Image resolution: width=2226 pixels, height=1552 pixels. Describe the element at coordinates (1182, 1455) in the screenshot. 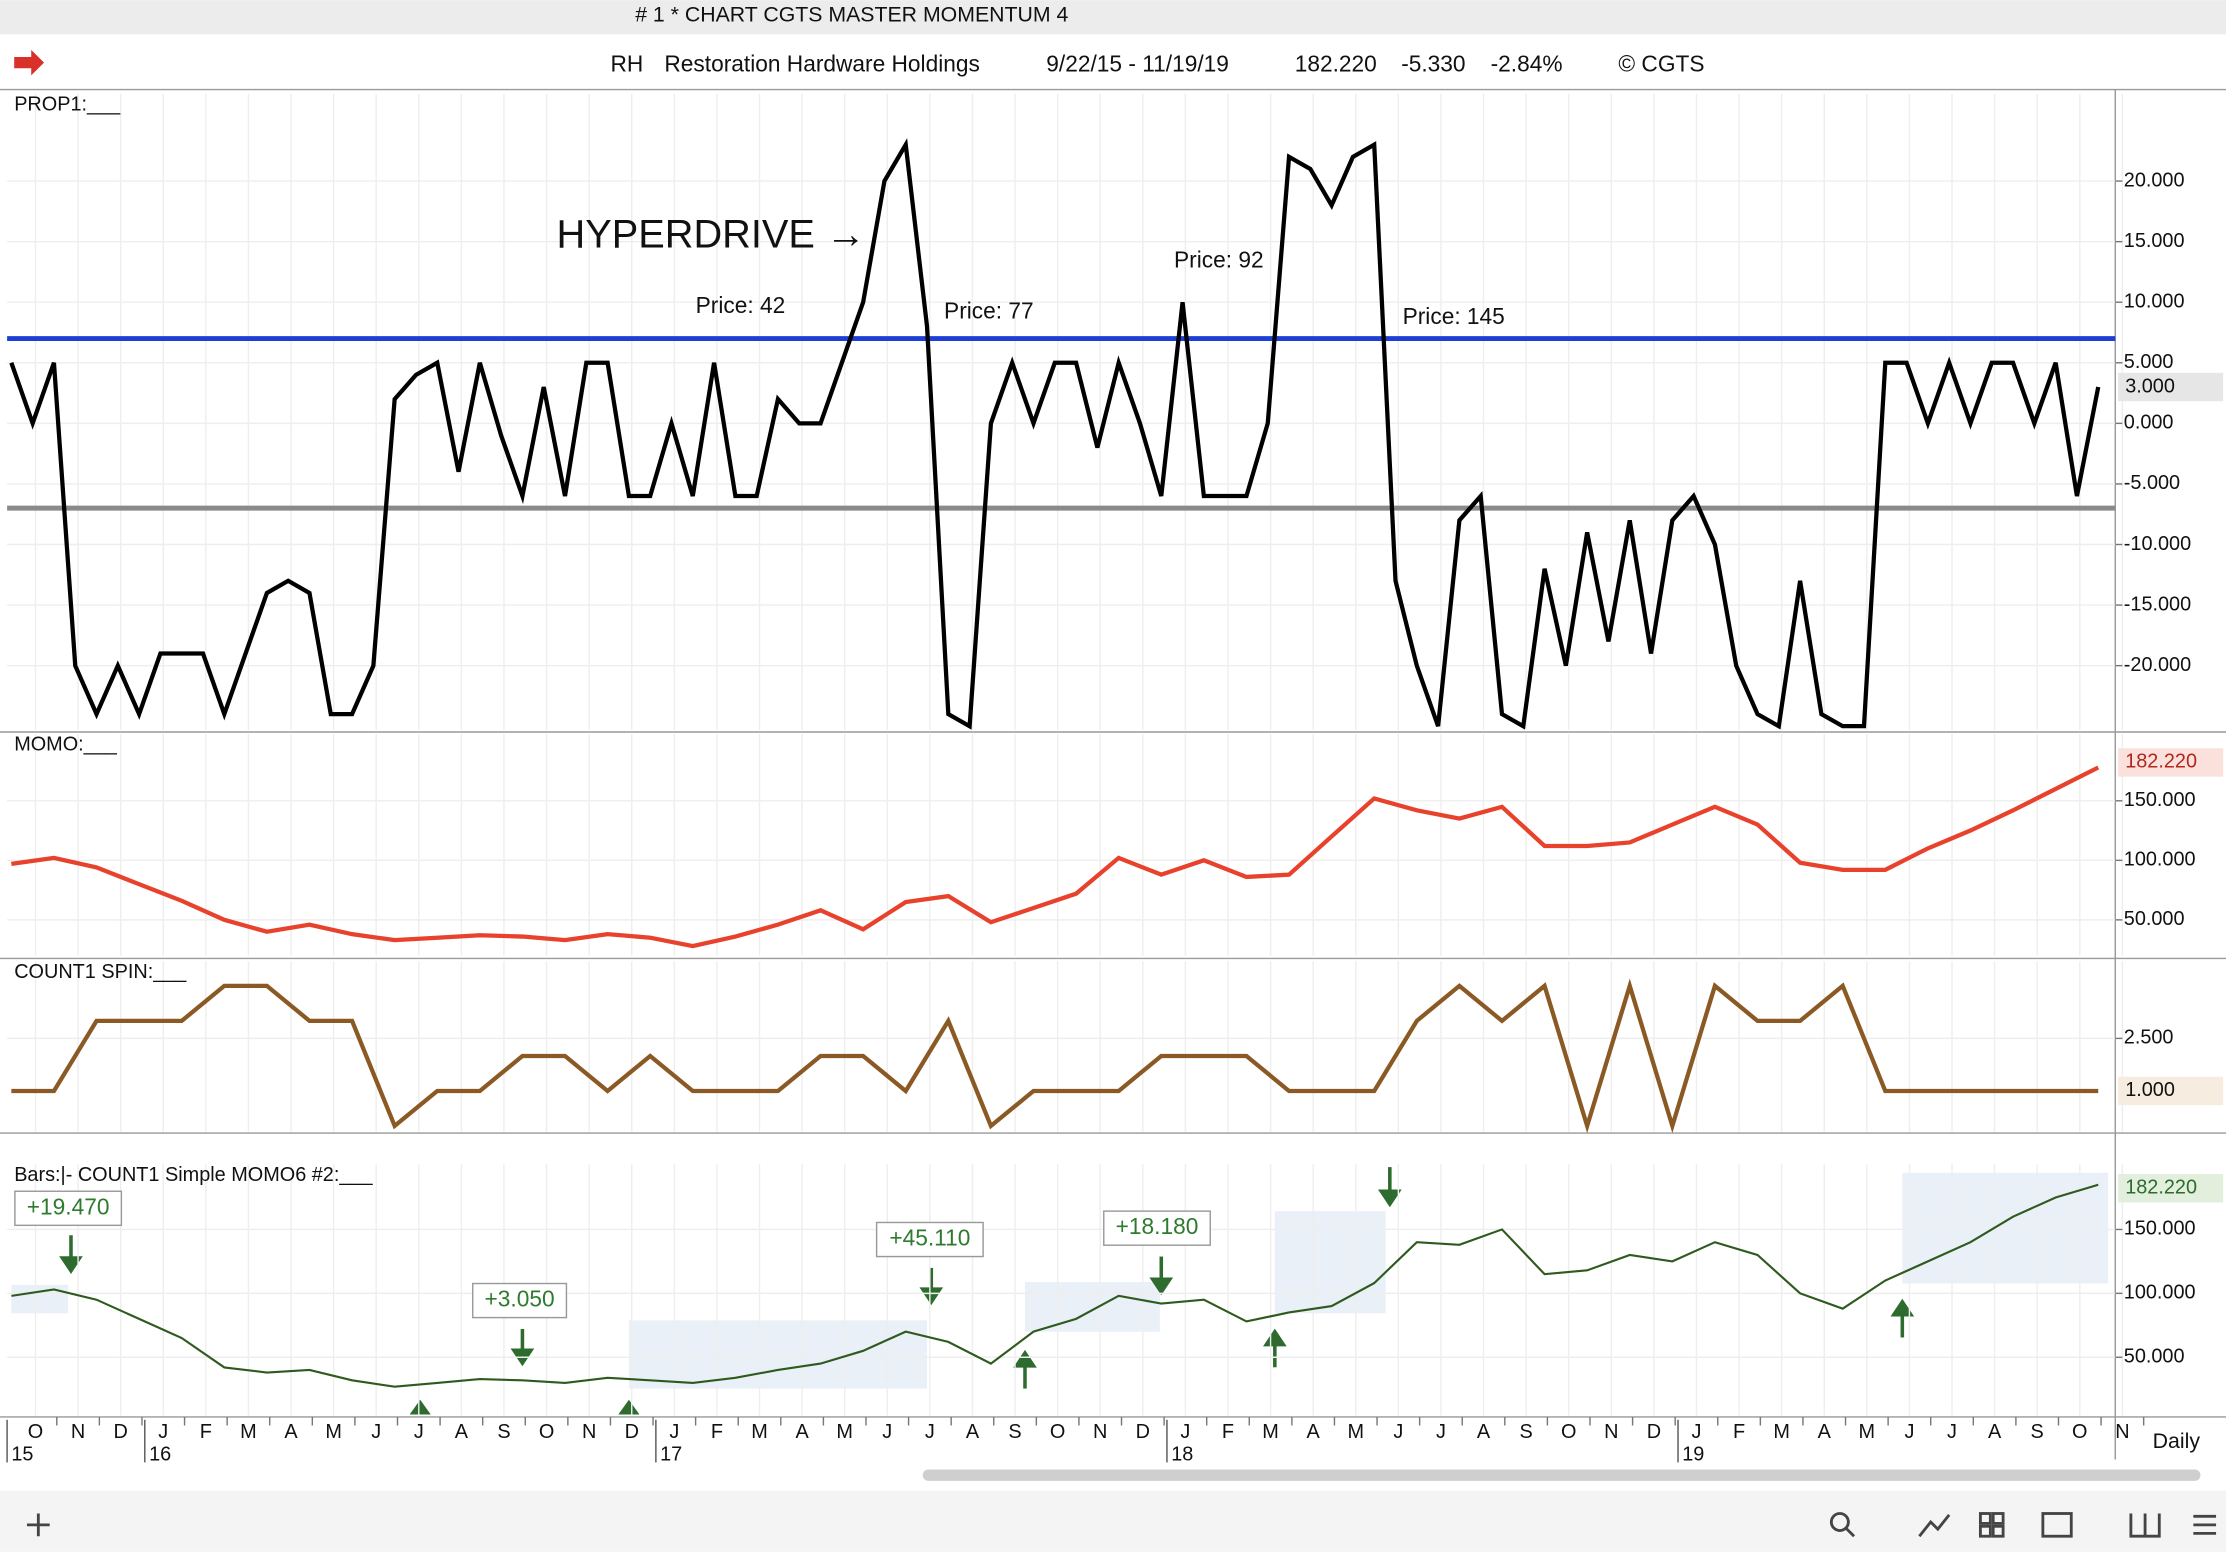

I see `year-label: 18` at that location.